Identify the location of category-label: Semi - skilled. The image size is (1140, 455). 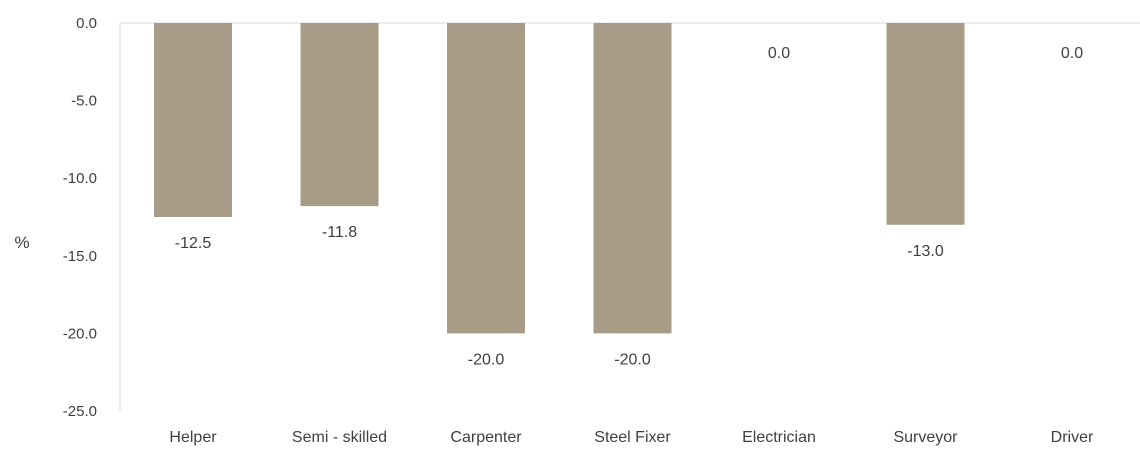
(339, 437).